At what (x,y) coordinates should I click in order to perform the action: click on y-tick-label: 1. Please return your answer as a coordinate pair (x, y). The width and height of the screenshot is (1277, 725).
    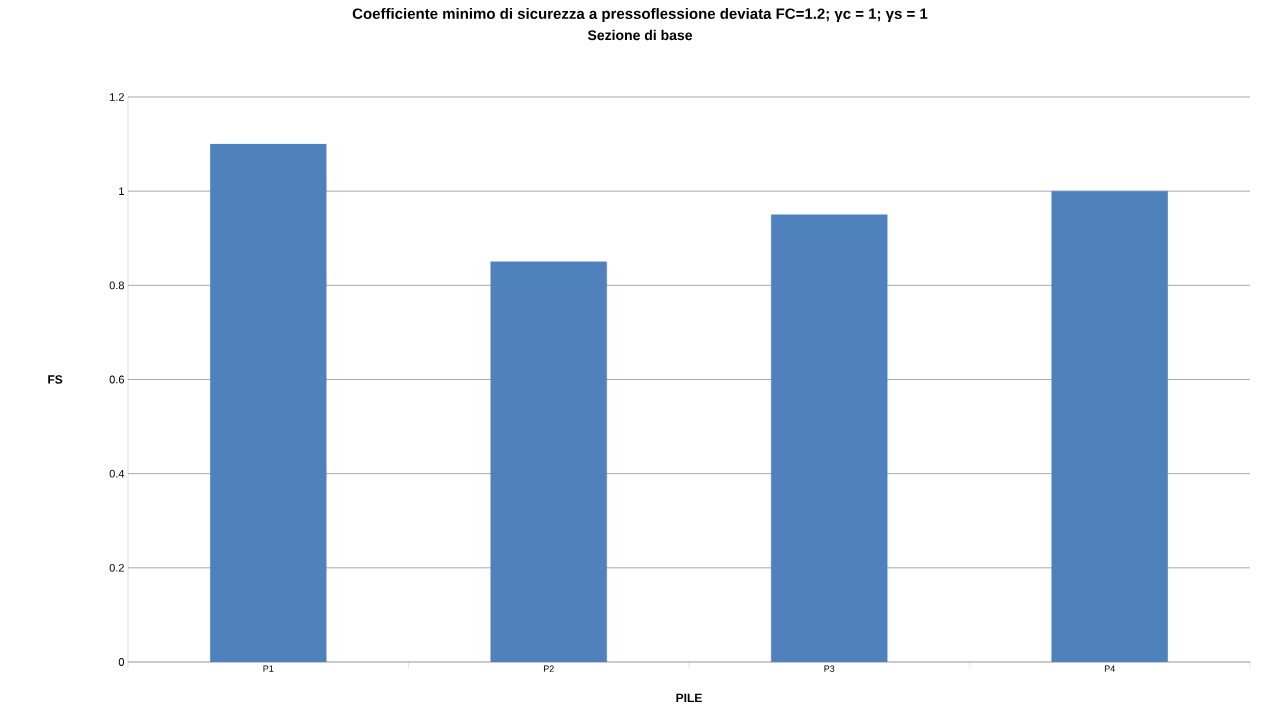
    Looking at the image, I should click on (121, 191).